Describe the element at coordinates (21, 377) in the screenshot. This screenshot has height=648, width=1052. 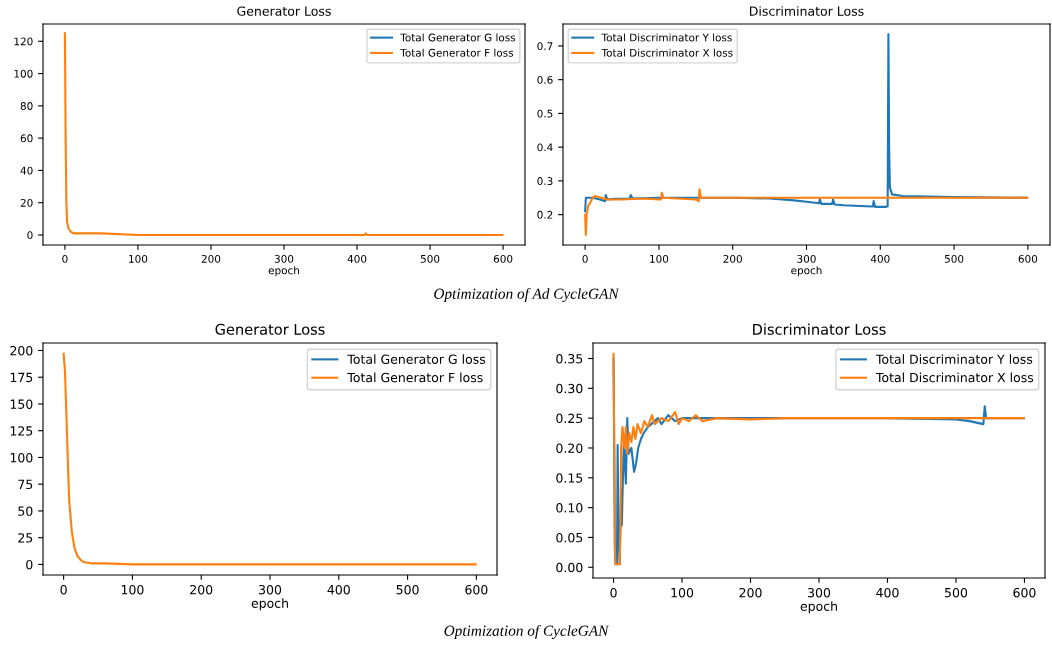
I see `y-tick-label: 175` at that location.